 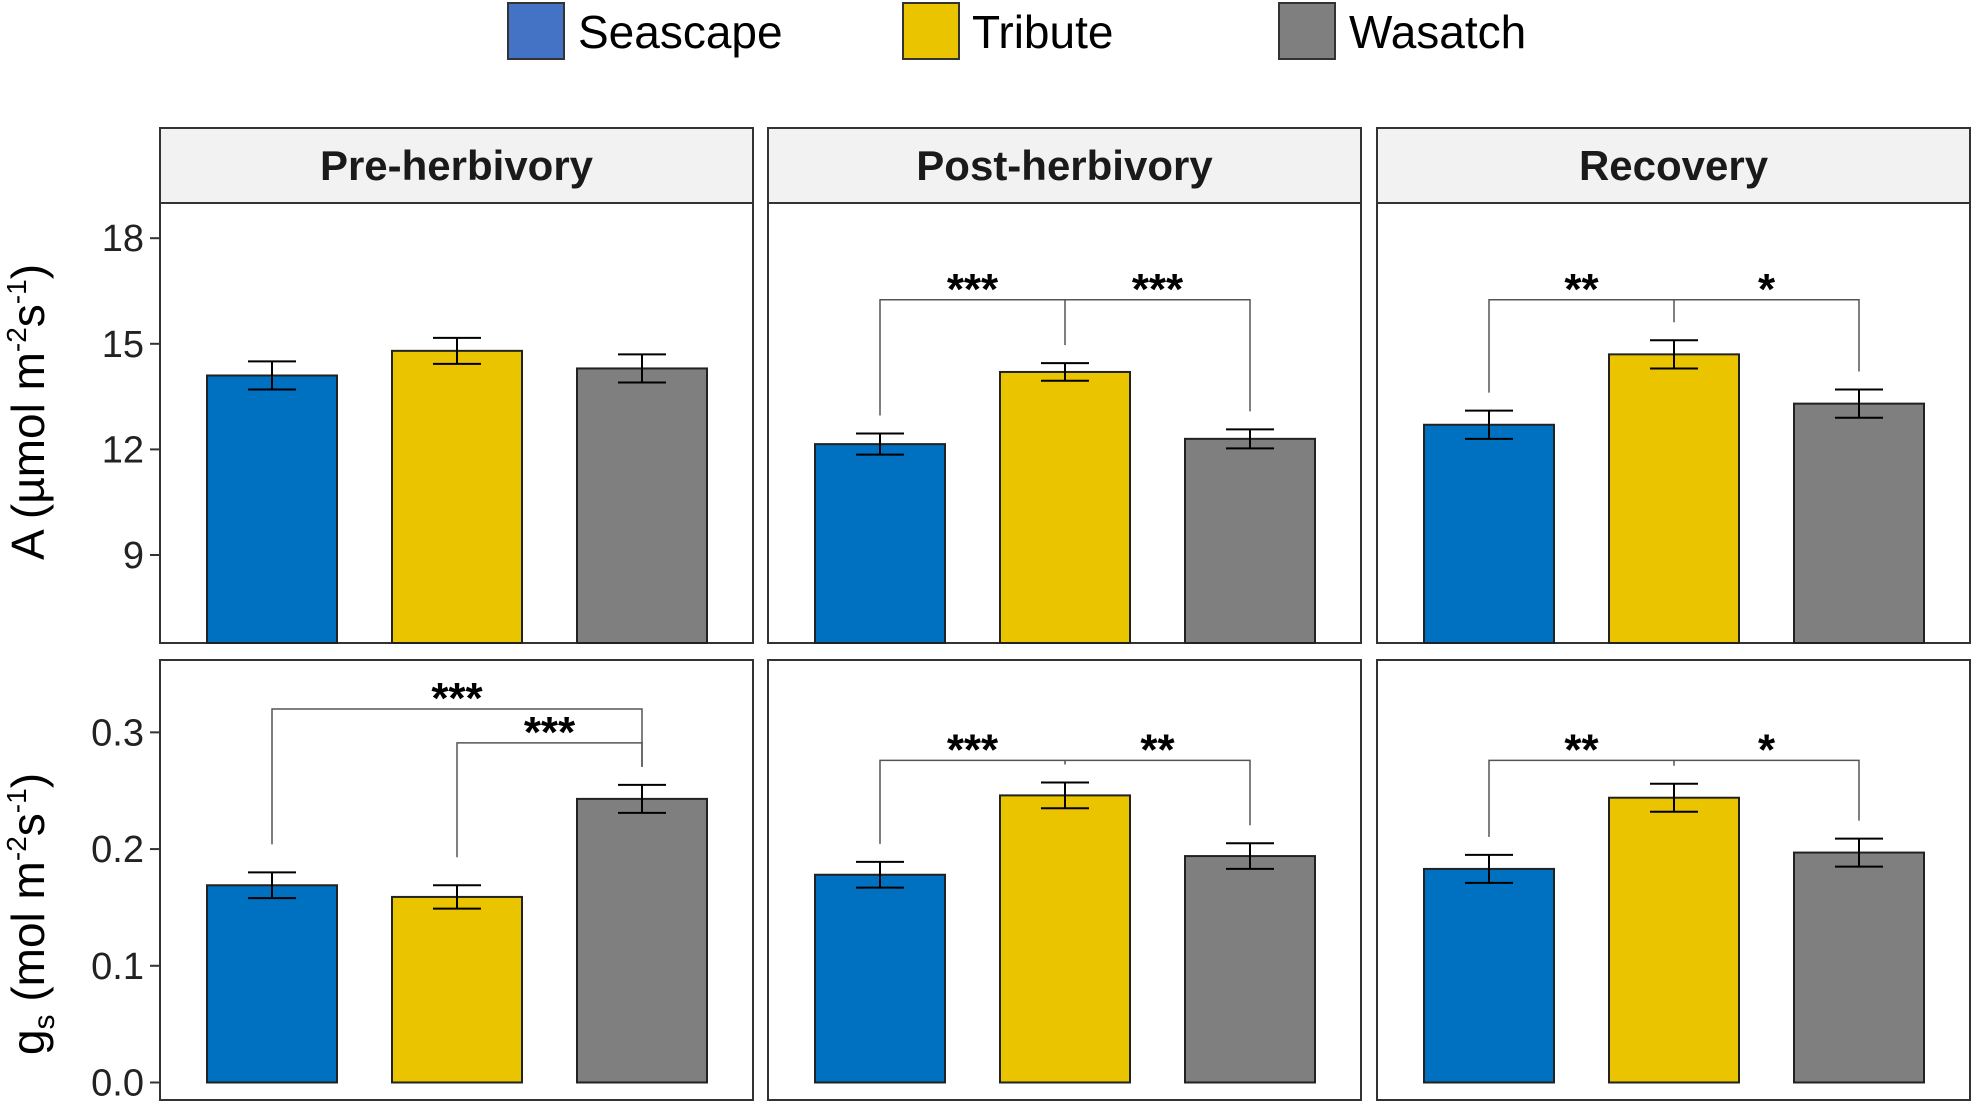 I want to click on y-tick-label-a-3: 18, so click(x=123, y=239).